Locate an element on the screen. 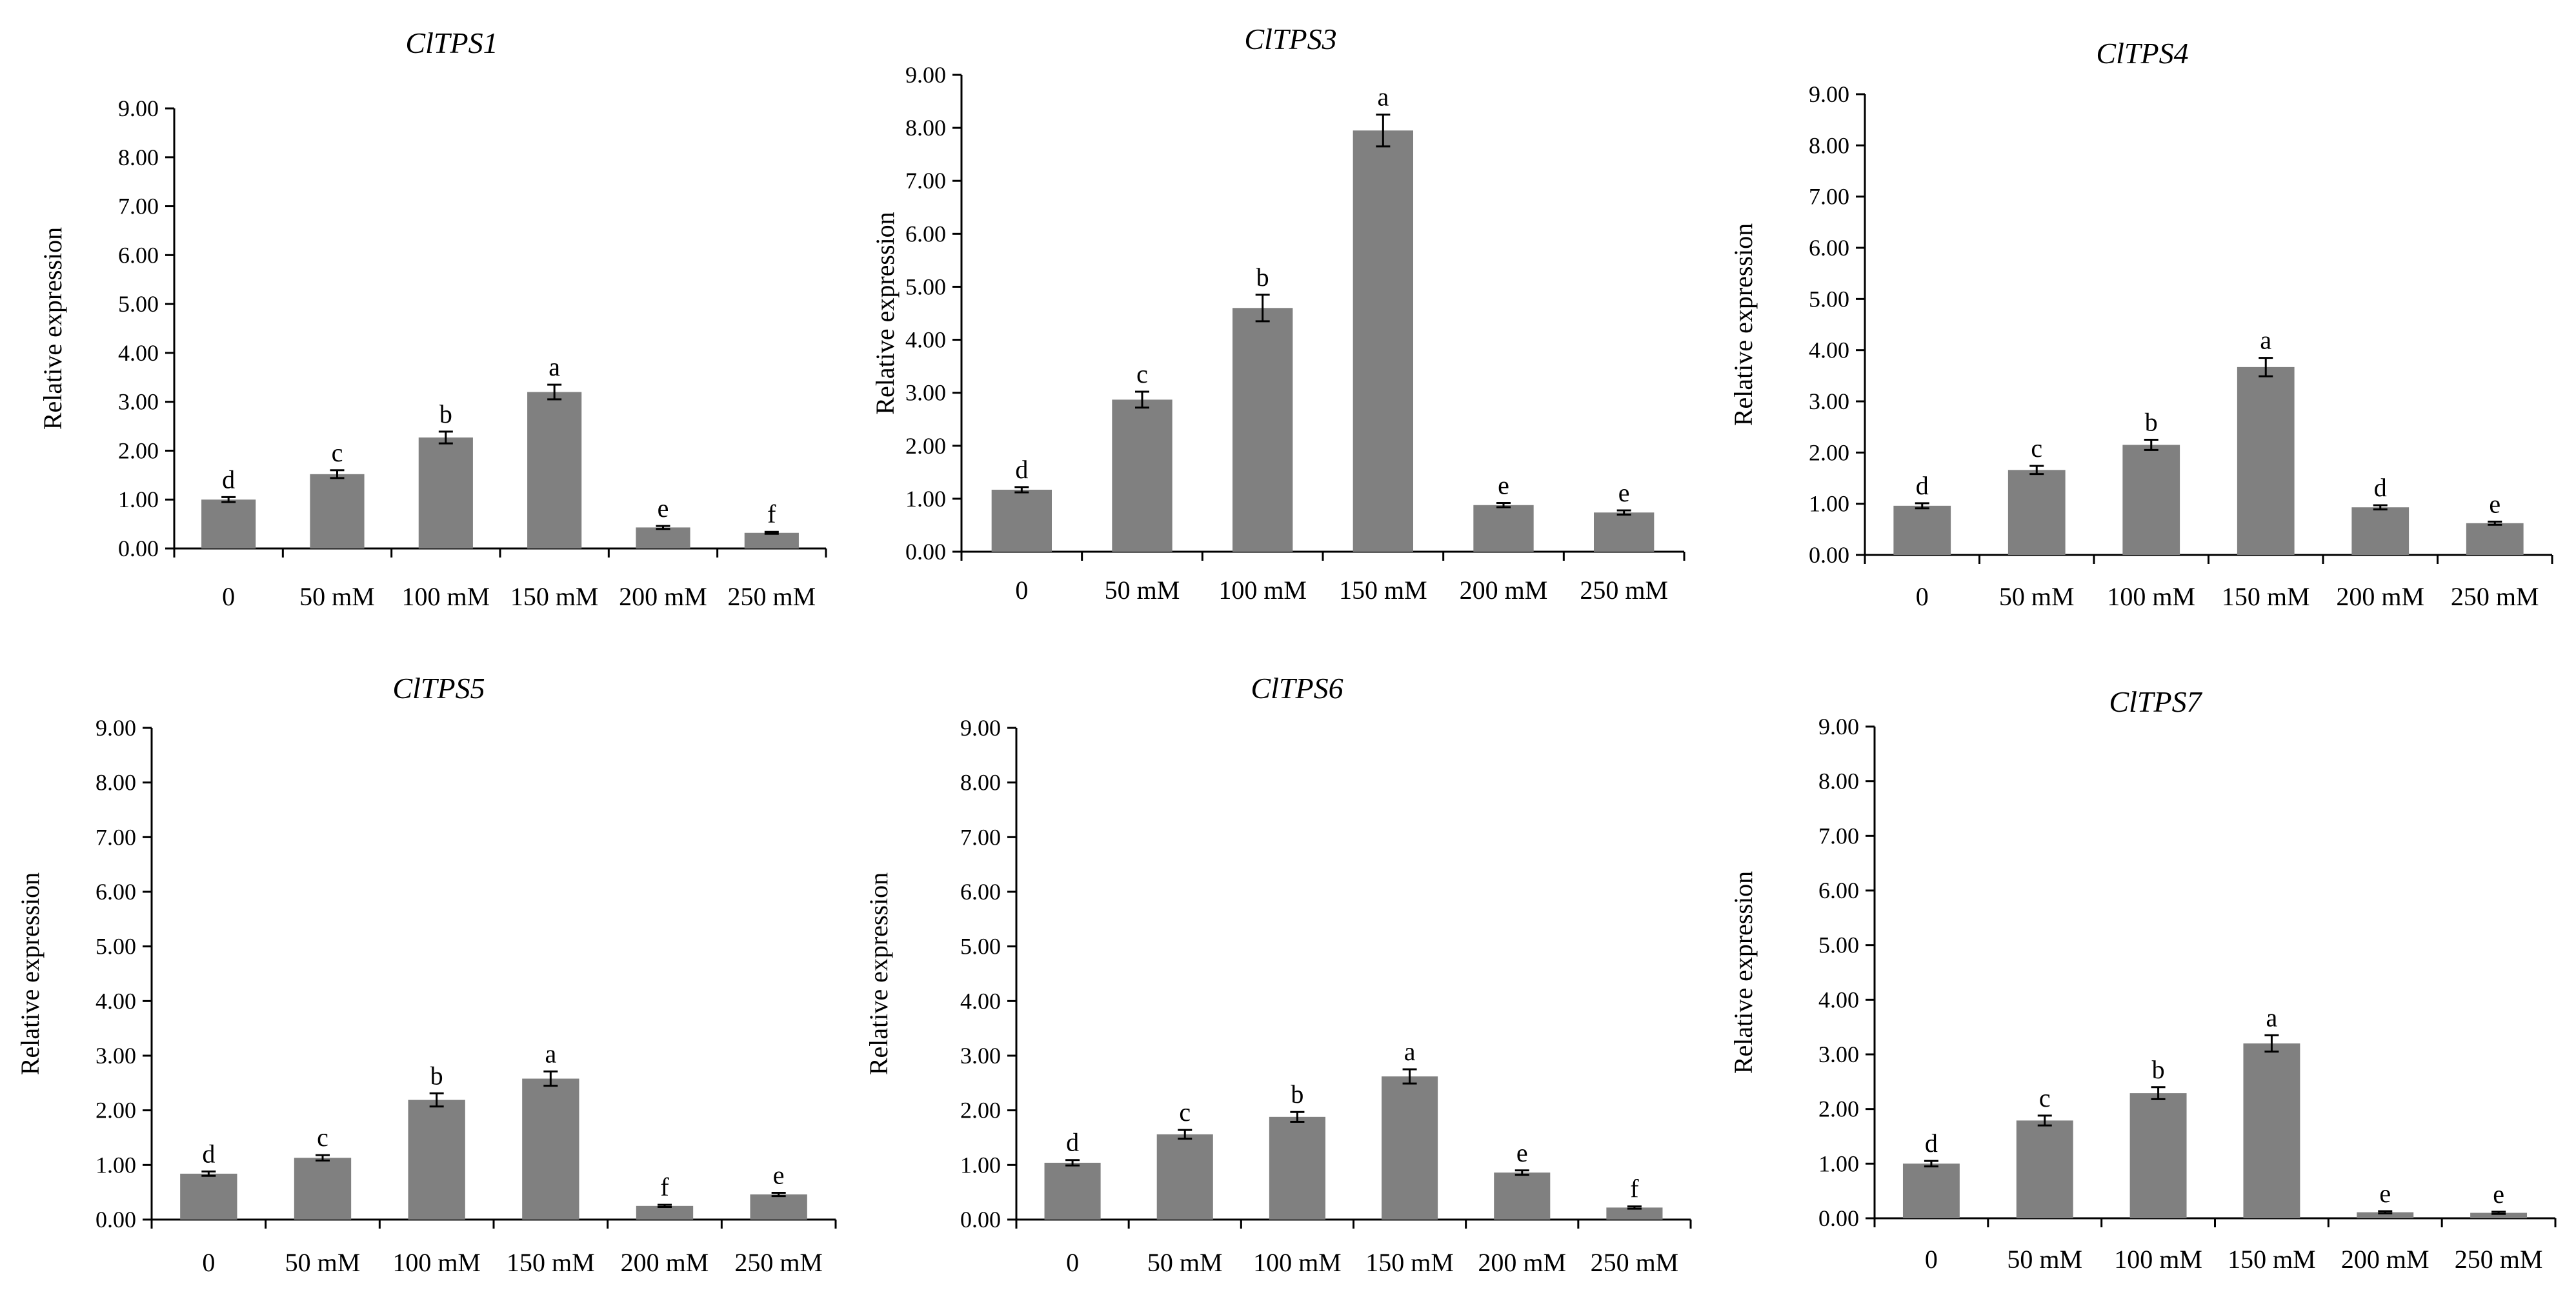 This screenshot has width=2576, height=1297. chart-title: ClTPS1 is located at coordinates (452, 43).